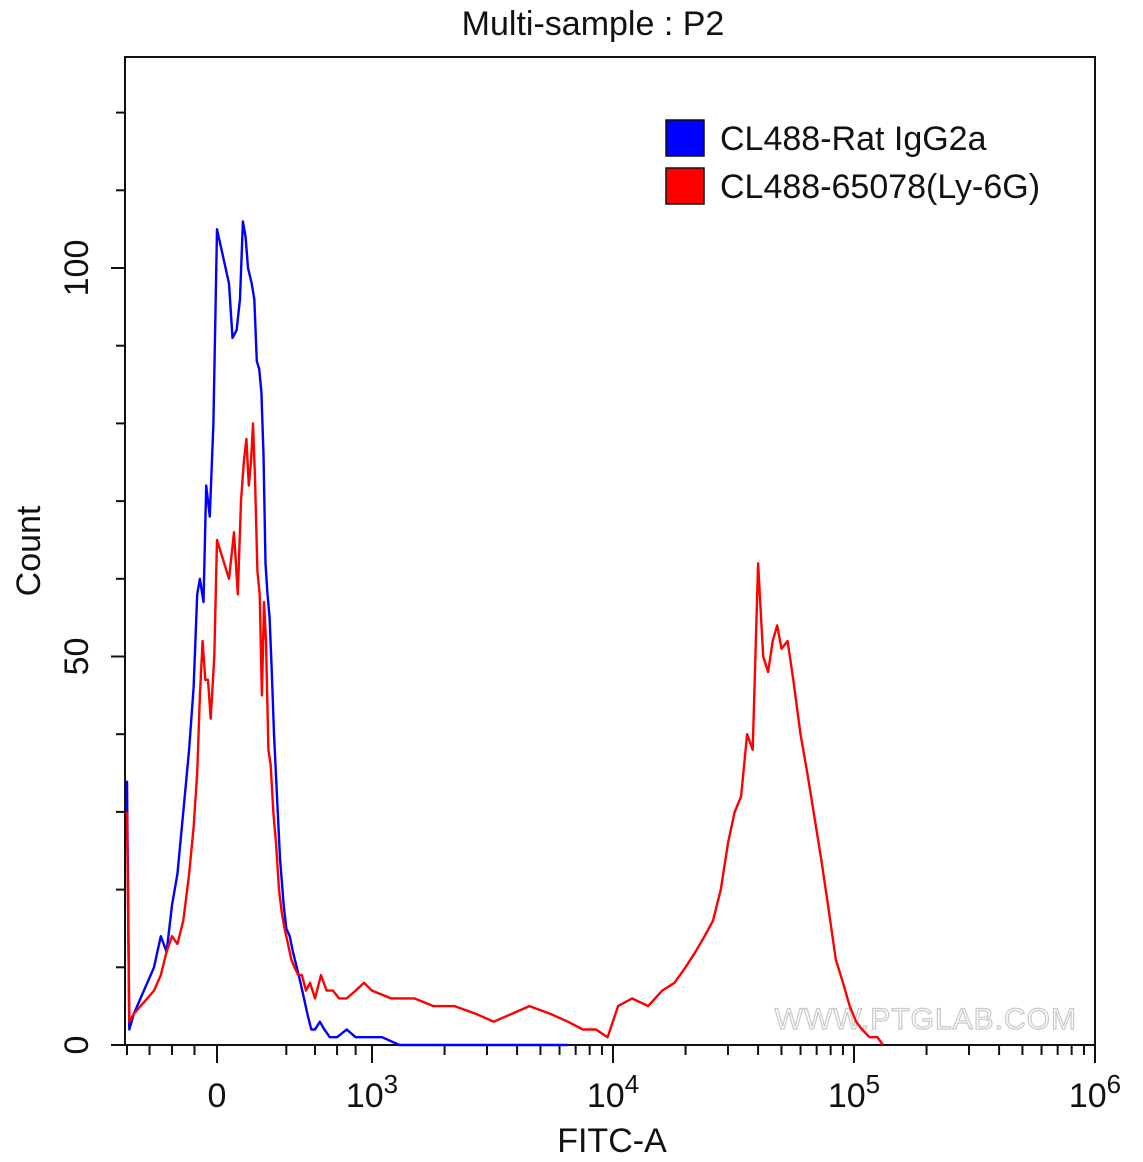 The height and width of the screenshot is (1162, 1143). What do you see at coordinates (217, 1096) in the screenshot?
I see `x-tick-label: 0` at bounding box center [217, 1096].